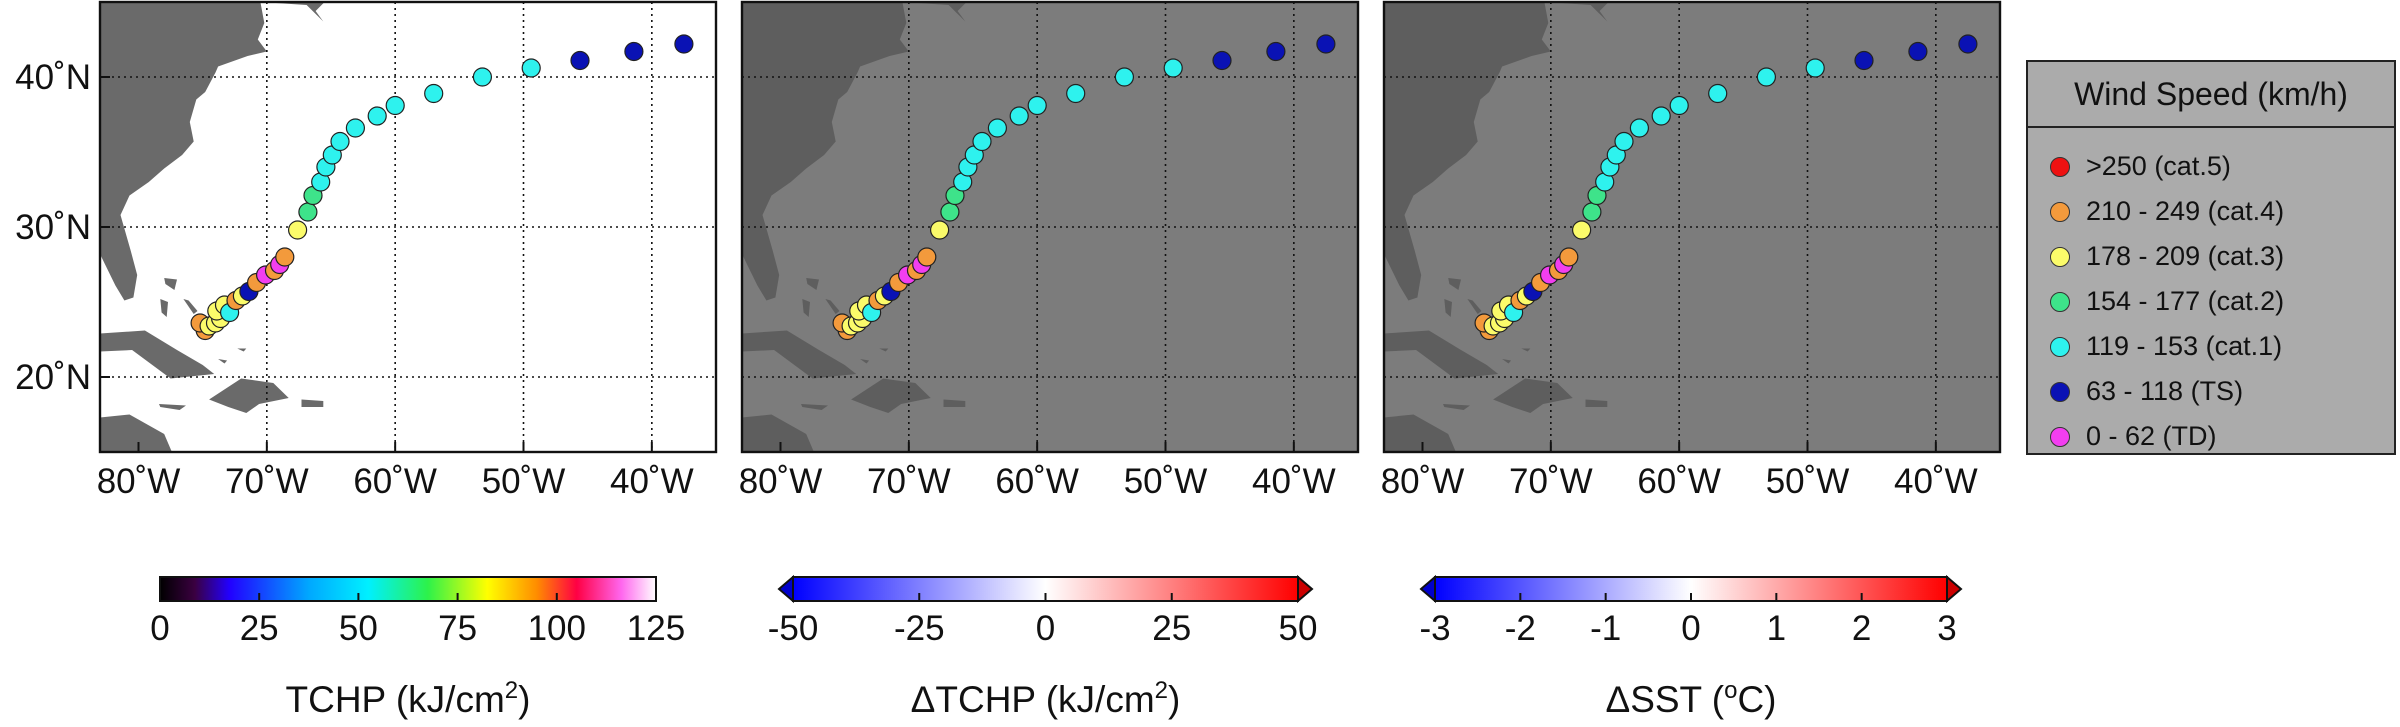  Describe the element at coordinates (2222, 436) in the screenshot. I see `legend-item: 0 - 62 (TD)` at that location.